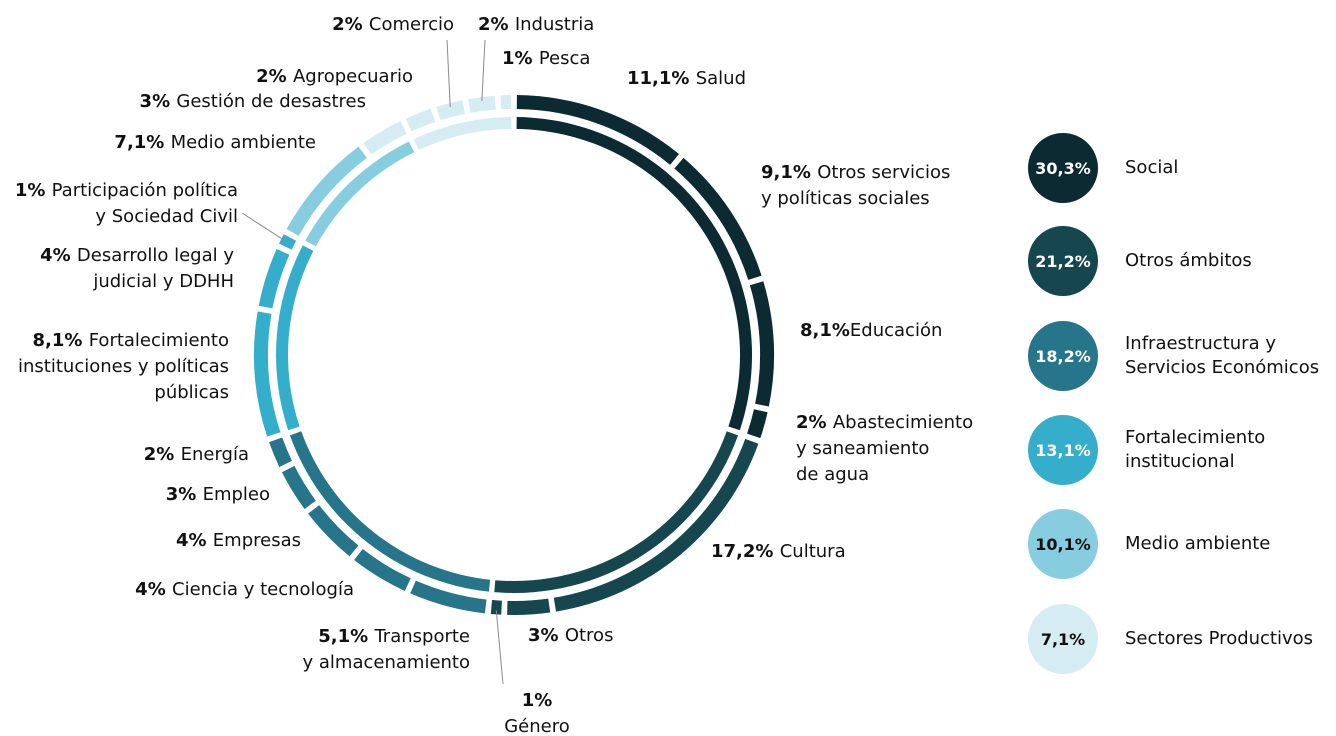 This screenshot has width=1336, height=736. Describe the element at coordinates (215, 454) in the screenshot. I see `slice-name: Energía` at that location.